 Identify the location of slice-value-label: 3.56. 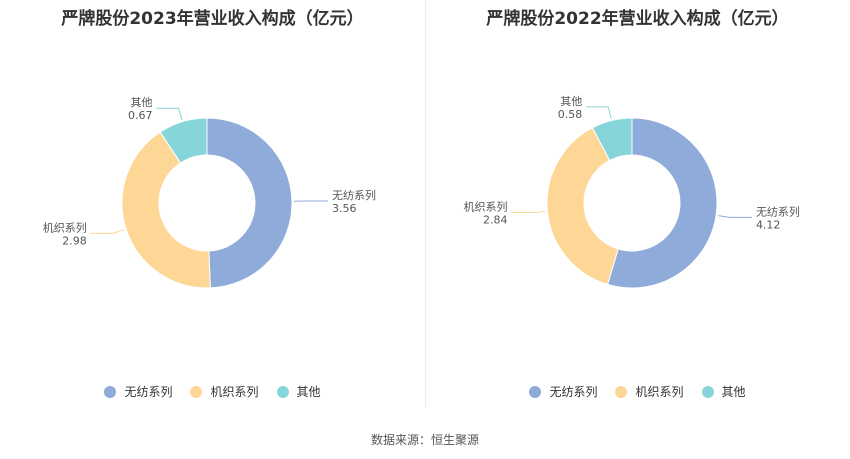
(344, 208).